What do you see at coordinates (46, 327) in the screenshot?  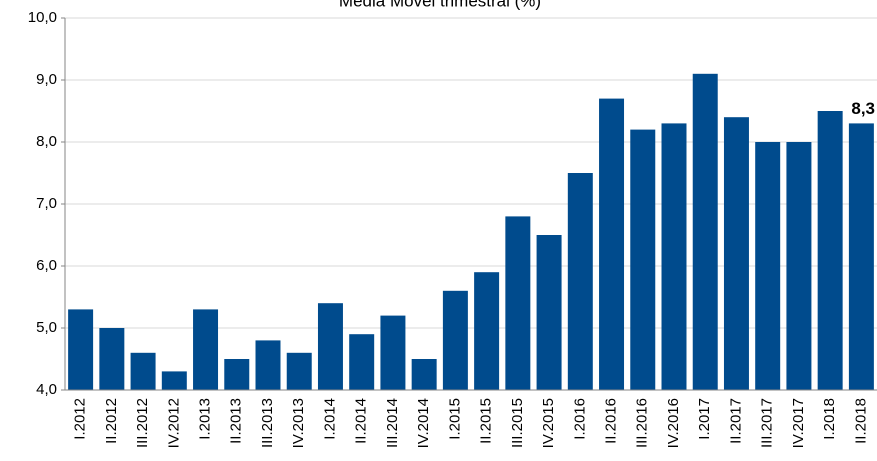 I see `y-tick-label: 5,0` at bounding box center [46, 327].